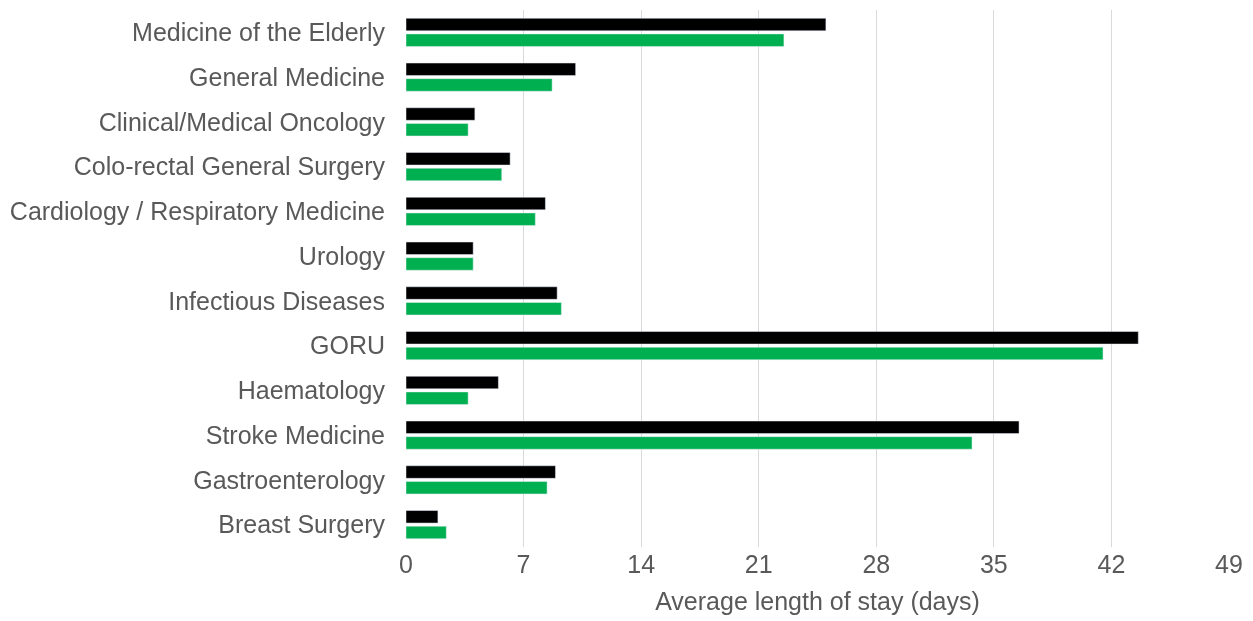  Describe the element at coordinates (295, 434) in the screenshot. I see `y-tick-label: Stroke Medicine` at that location.